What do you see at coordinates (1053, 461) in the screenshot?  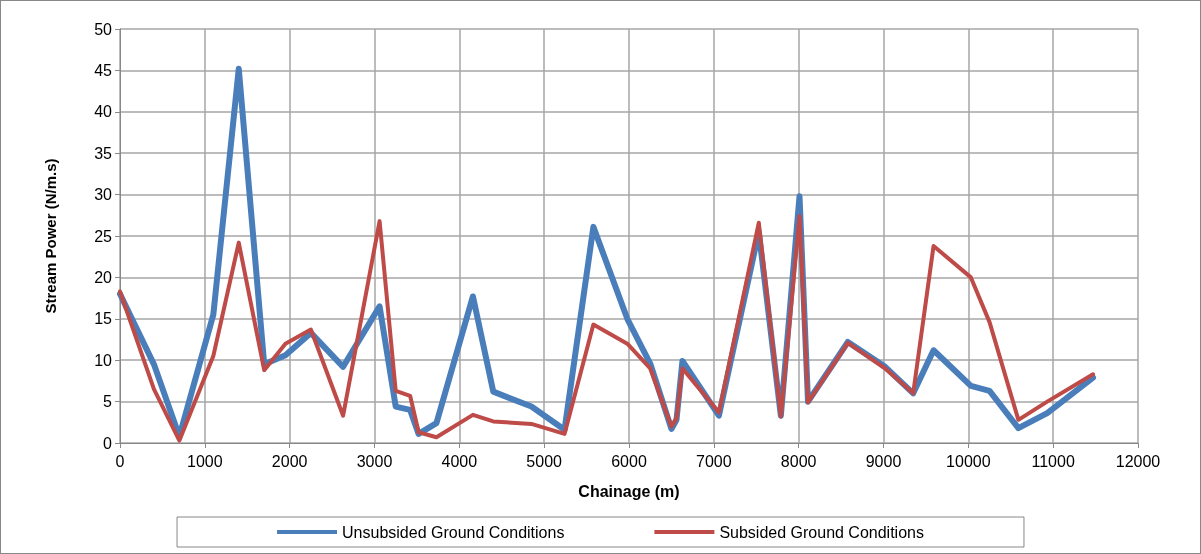 I see `x-tick-label: 11000` at bounding box center [1053, 461].